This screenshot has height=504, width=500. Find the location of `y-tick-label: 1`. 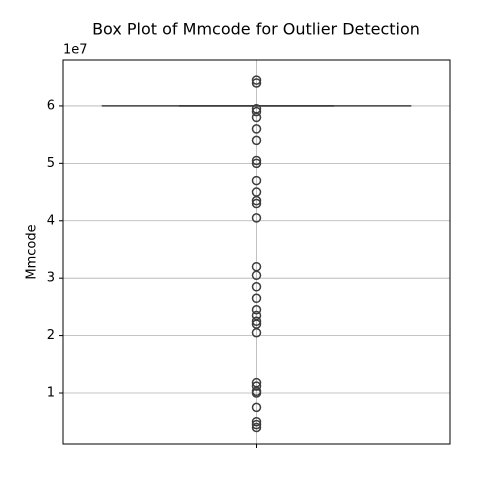

y-tick-label: 1 is located at coordinates (51, 393).